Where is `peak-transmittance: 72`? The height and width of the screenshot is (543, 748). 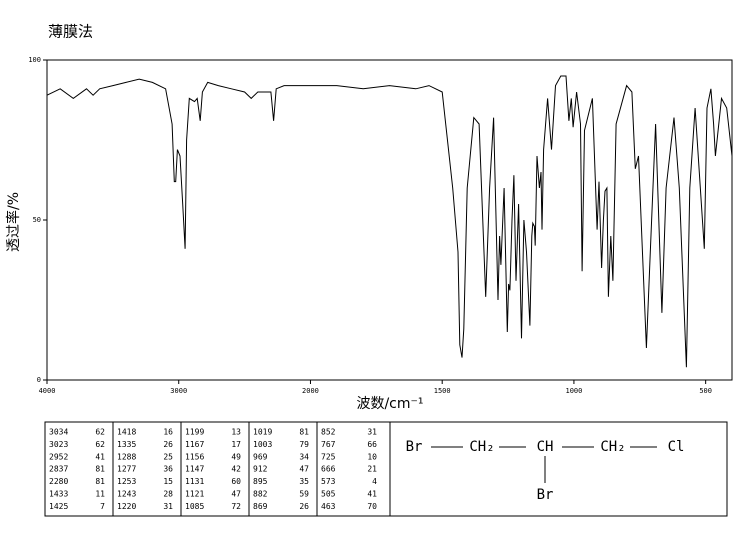 peak-transmittance: 72 is located at coordinates (236, 506).